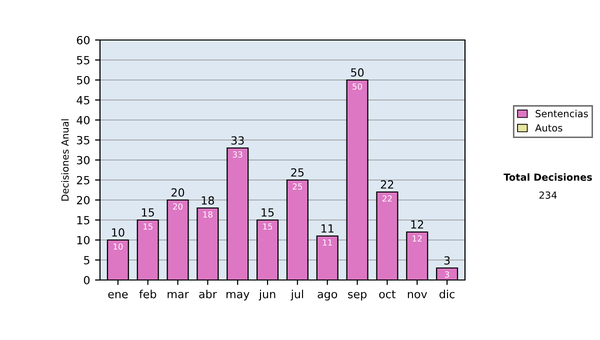 The image size is (600, 340). What do you see at coordinates (548, 177) in the screenshot?
I see `text: Total Decisiones` at bounding box center [548, 177].